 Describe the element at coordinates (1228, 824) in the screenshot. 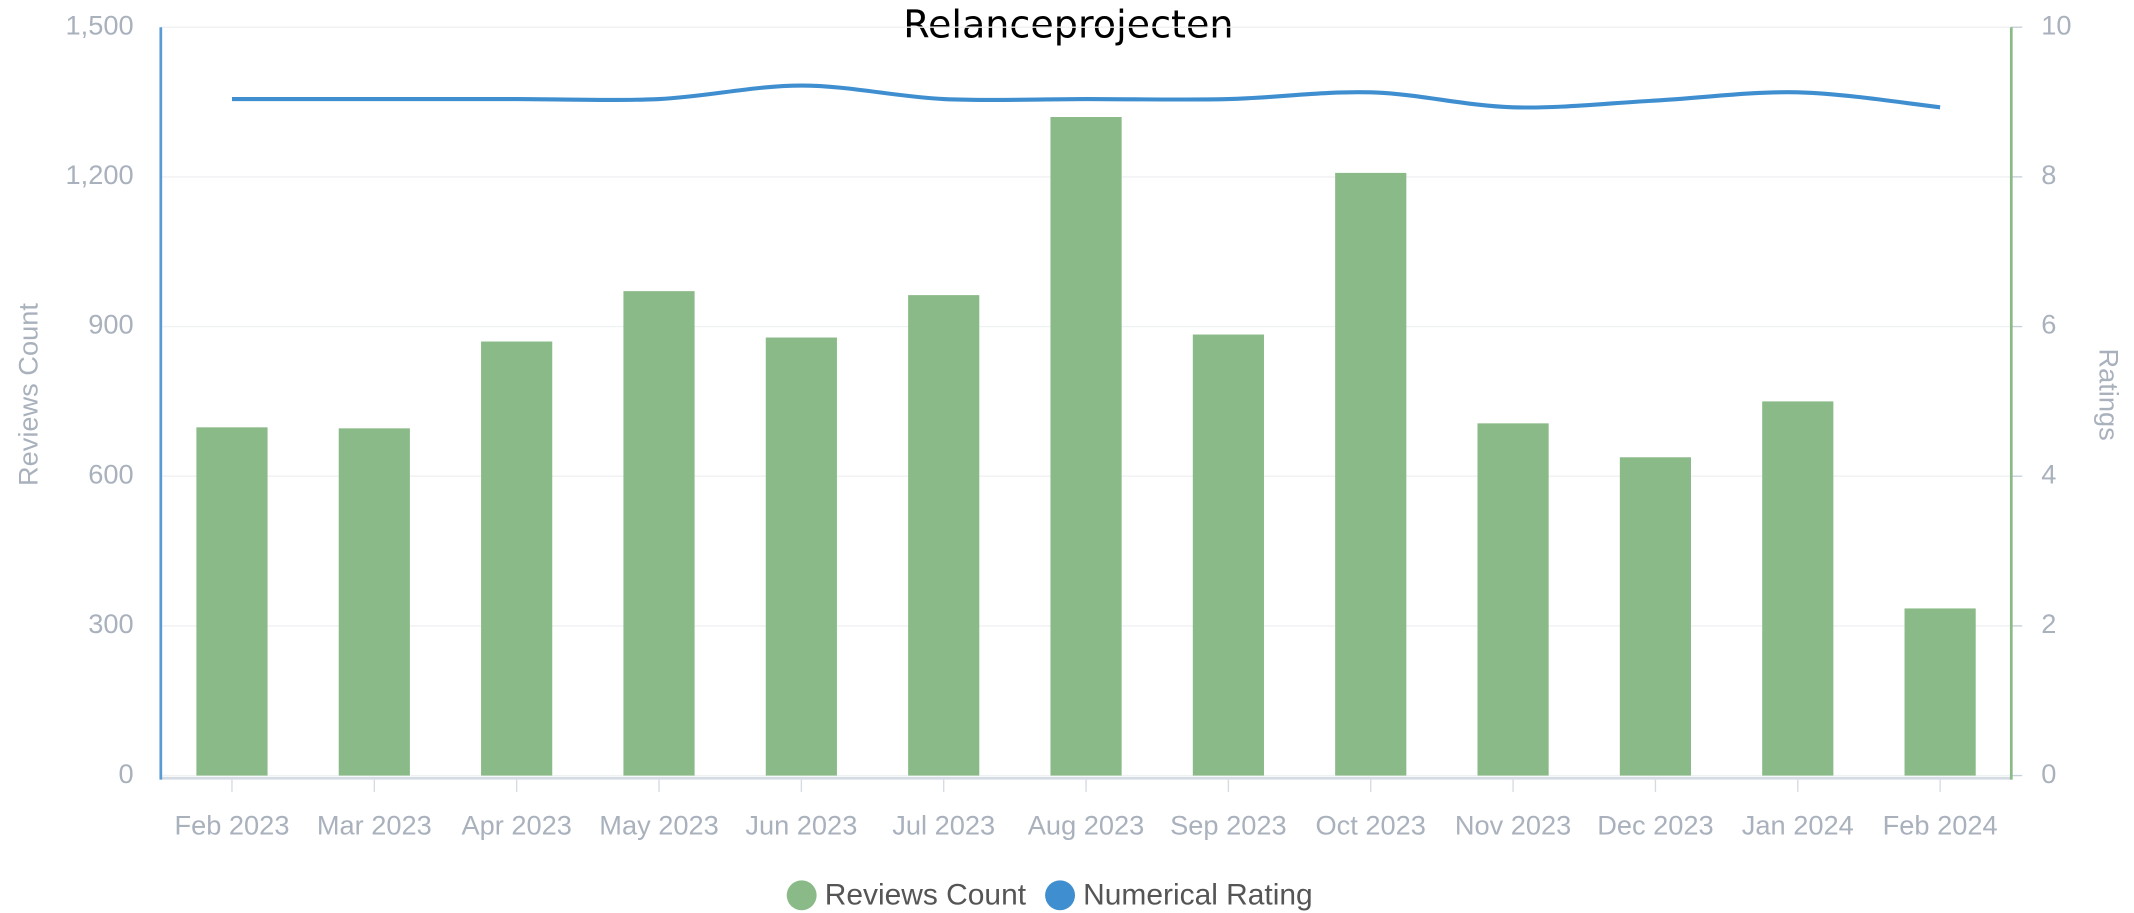

I see `x-tick-label: Sep 2023` at that location.